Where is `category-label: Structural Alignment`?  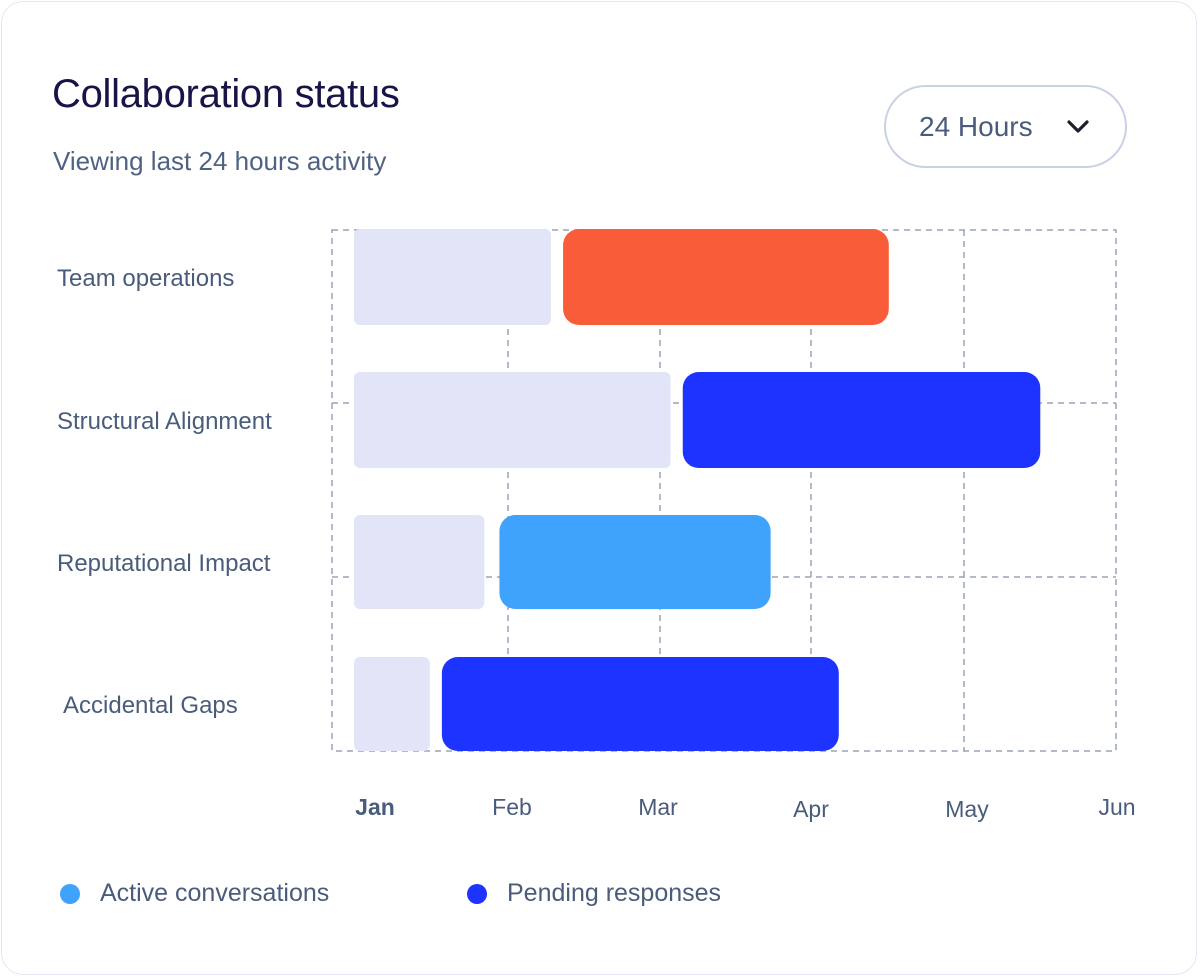 category-label: Structural Alignment is located at coordinates (164, 421).